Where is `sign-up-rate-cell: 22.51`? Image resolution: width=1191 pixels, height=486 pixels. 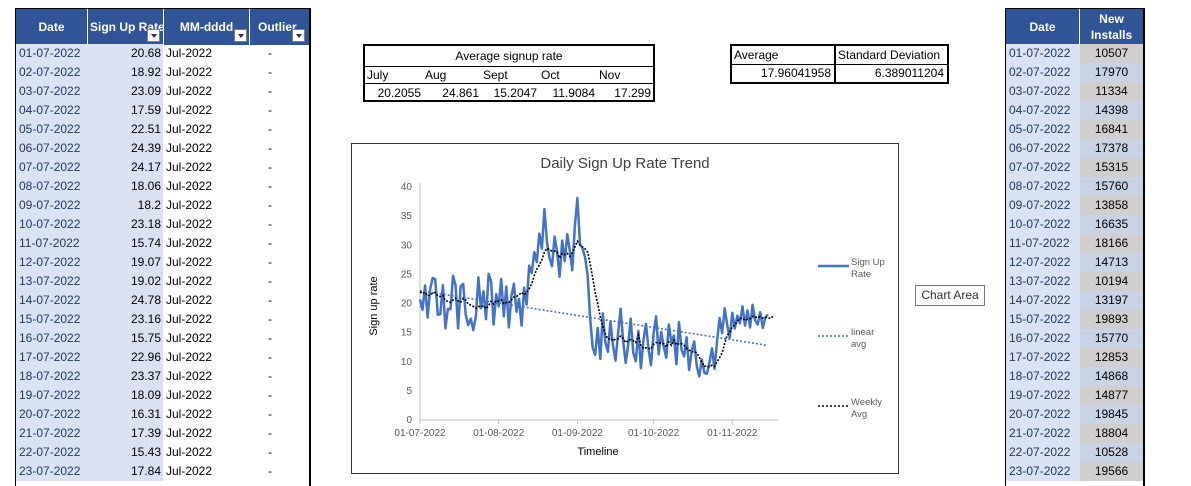 sign-up-rate-cell: 22.51 is located at coordinates (125, 129).